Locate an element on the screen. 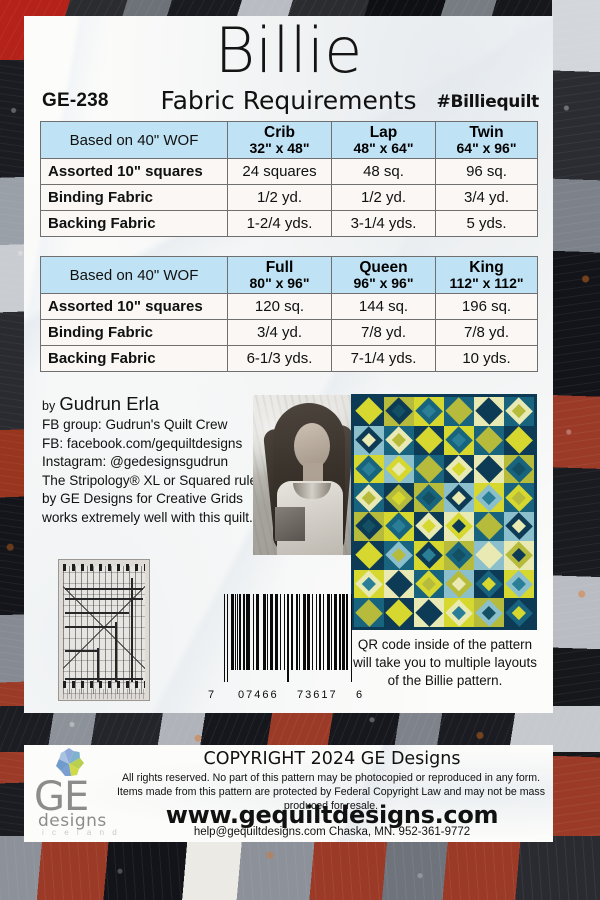 Image resolution: width=600 pixels, height=900 pixels. column-dimensions: 96" x 96" is located at coordinates (383, 282).